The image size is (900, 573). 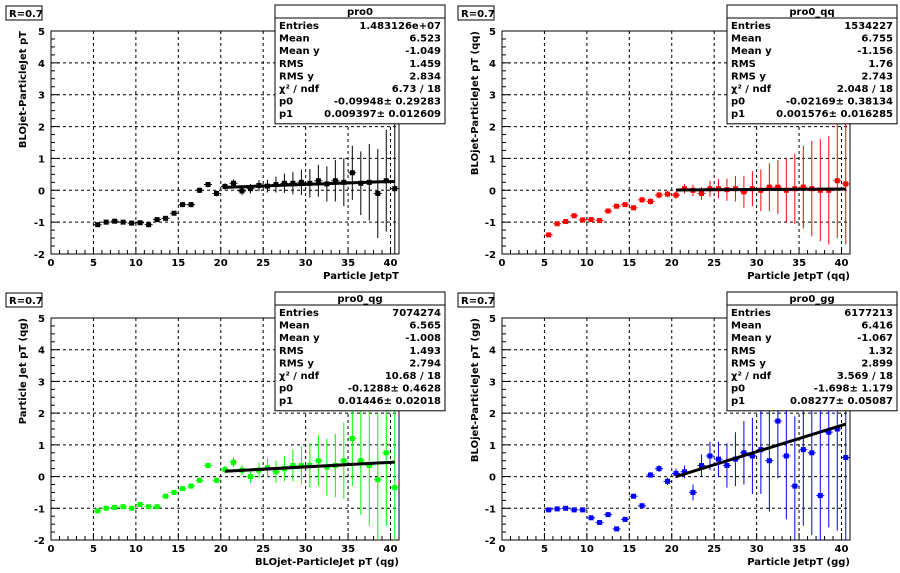 I want to click on stats-row-value: 6.73 / 18, so click(x=416, y=89).